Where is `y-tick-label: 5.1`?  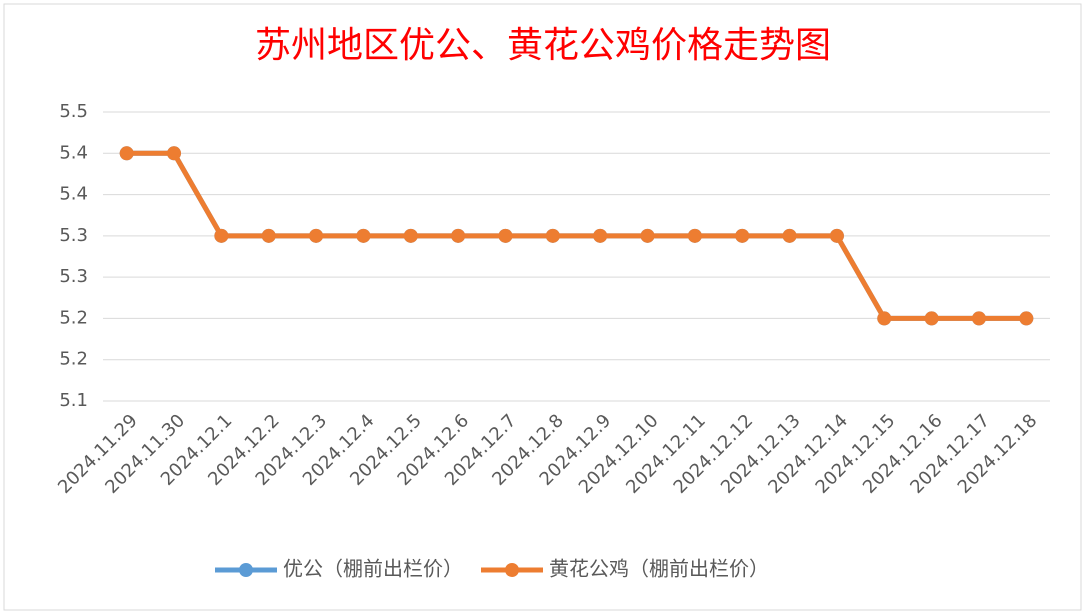
y-tick-label: 5.1 is located at coordinates (73, 400).